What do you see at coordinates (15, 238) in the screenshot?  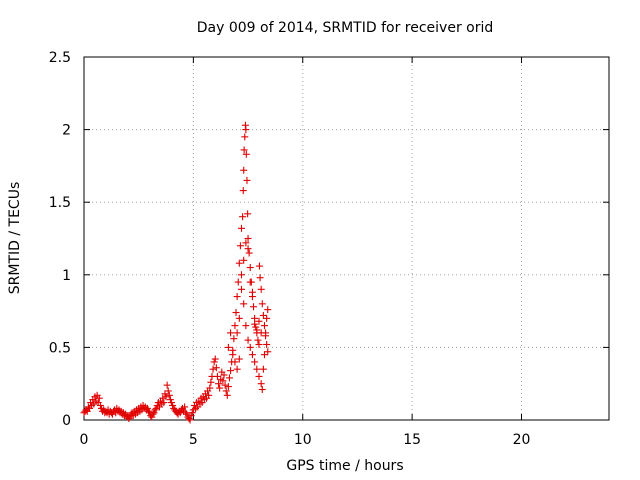 I see `y-axis-label: SRMTID / TECUs` at bounding box center [15, 238].